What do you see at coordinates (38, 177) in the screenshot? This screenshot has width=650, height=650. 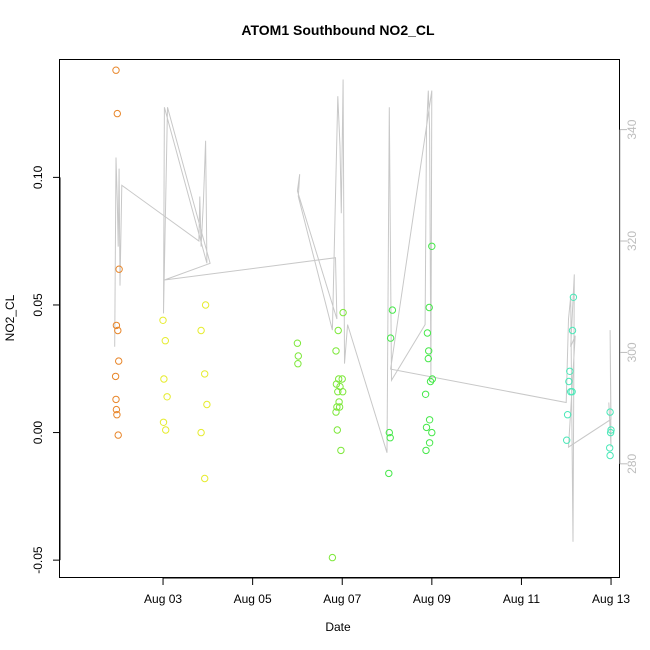 I see `y-tick-label: 0.10` at bounding box center [38, 177].